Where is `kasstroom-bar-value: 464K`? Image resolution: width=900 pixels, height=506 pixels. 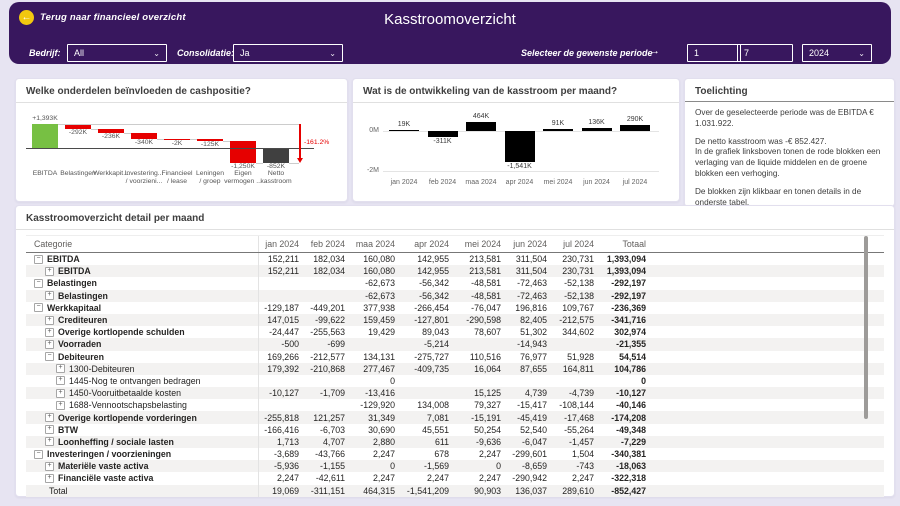
kasstroom-bar-value: 464K is located at coordinates (481, 116).